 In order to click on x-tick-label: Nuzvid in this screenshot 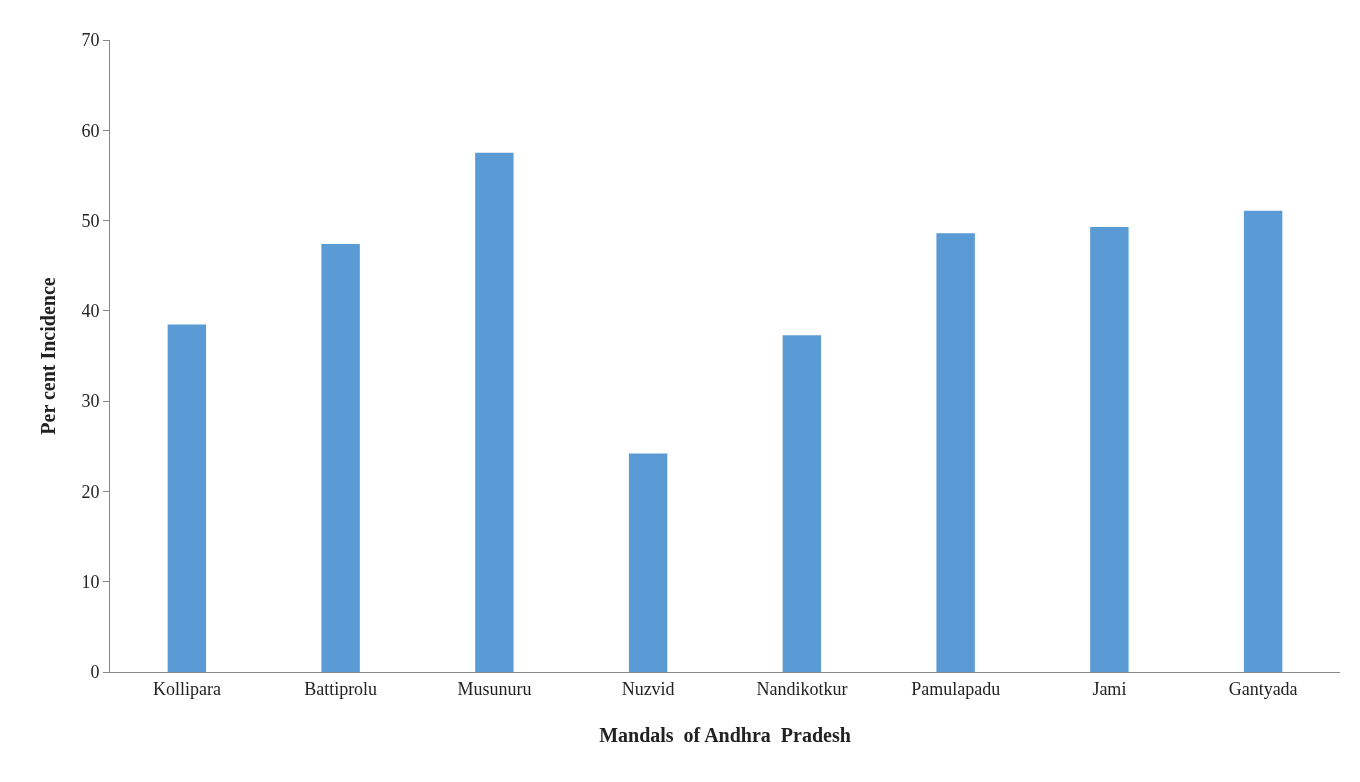, I will do `click(648, 688)`.